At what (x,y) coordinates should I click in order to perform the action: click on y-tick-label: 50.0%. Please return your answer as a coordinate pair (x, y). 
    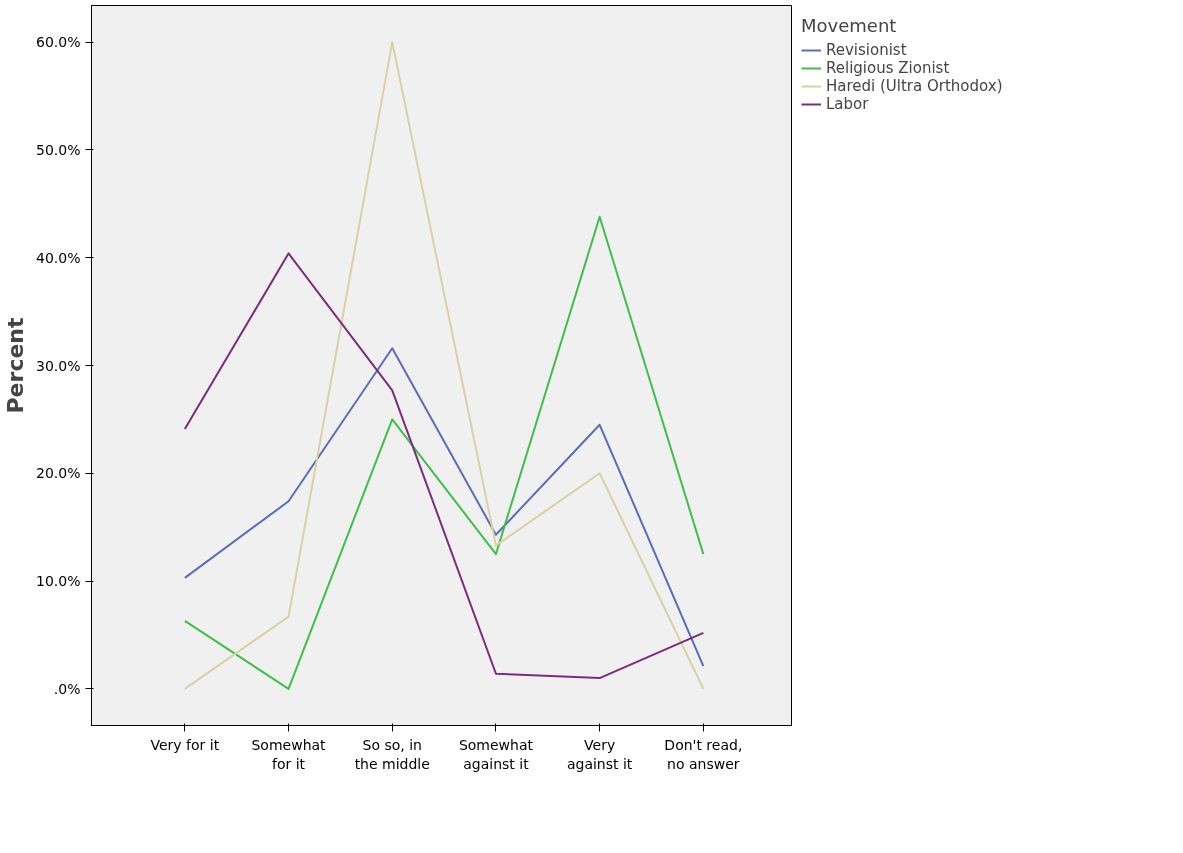
    Looking at the image, I should click on (58, 149).